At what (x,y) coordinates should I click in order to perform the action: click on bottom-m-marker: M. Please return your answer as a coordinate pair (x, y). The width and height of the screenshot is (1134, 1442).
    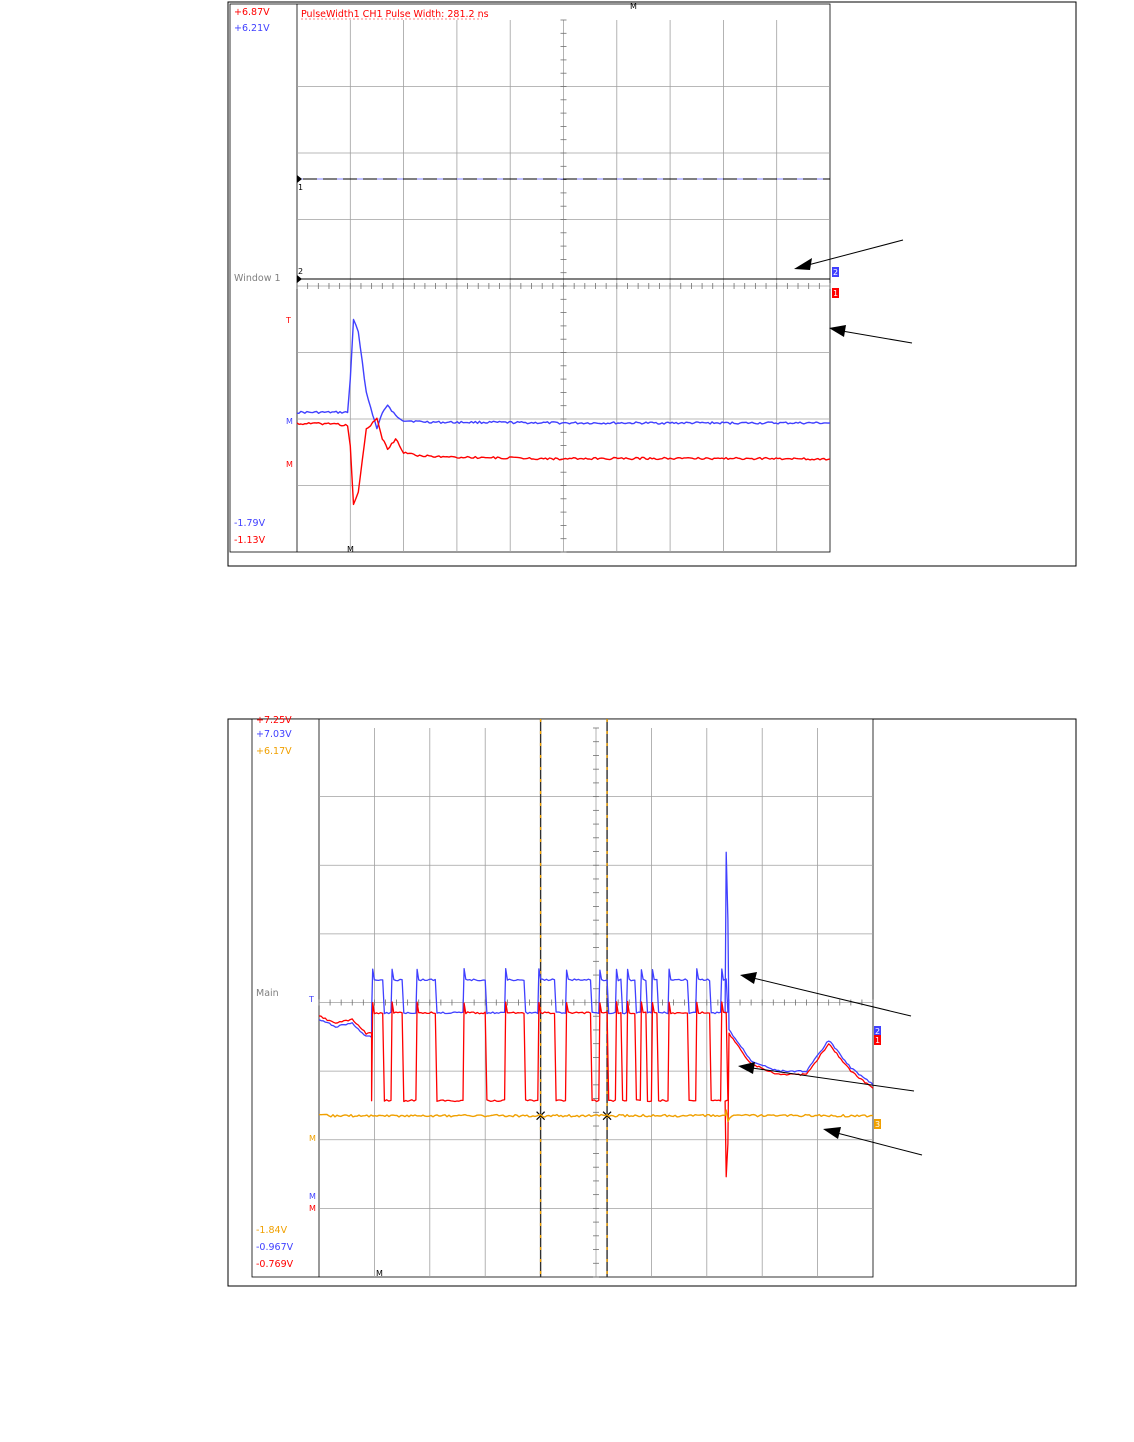
    Looking at the image, I should click on (350, 549).